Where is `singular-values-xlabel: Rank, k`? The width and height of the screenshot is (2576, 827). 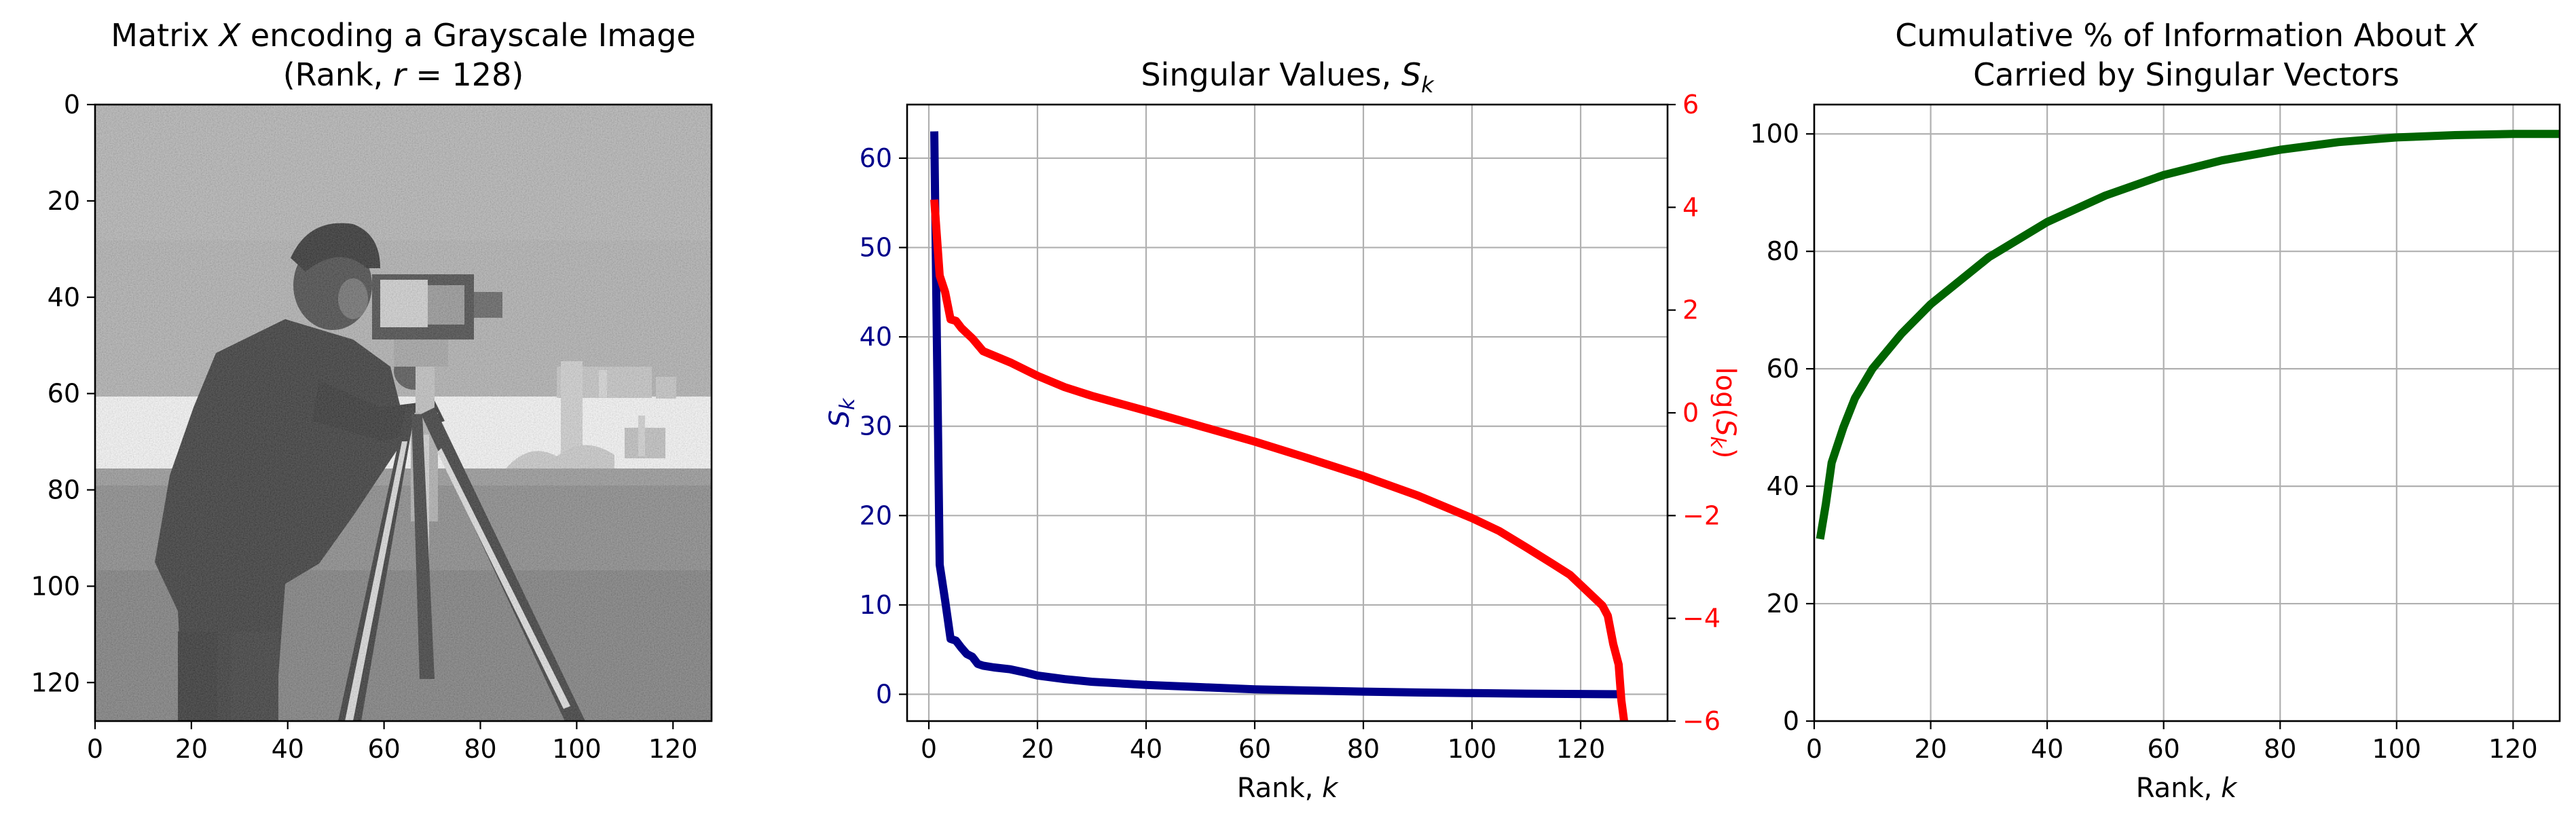 singular-values-xlabel: Rank, k is located at coordinates (1288, 789).